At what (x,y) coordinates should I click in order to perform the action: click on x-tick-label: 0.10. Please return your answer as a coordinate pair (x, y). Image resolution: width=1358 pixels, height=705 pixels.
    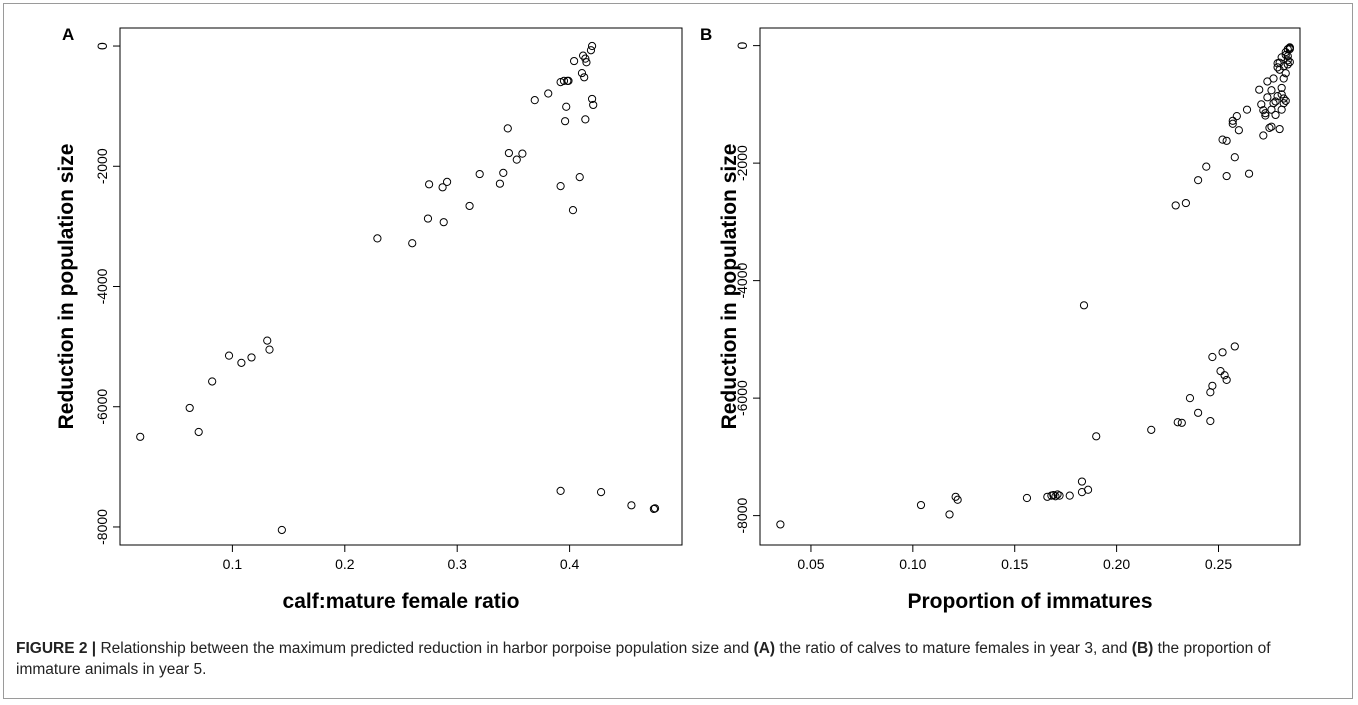
    Looking at the image, I should click on (912, 564).